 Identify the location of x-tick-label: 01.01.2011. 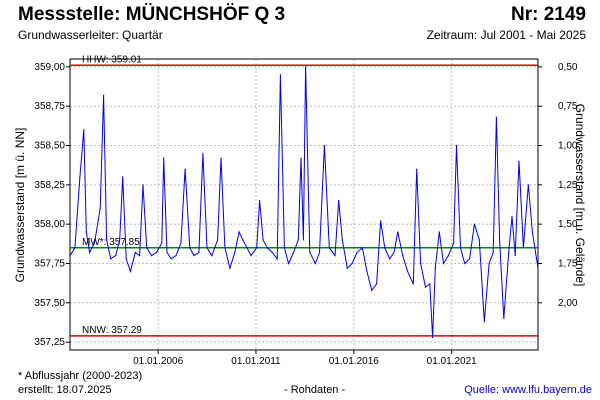
(256, 361).